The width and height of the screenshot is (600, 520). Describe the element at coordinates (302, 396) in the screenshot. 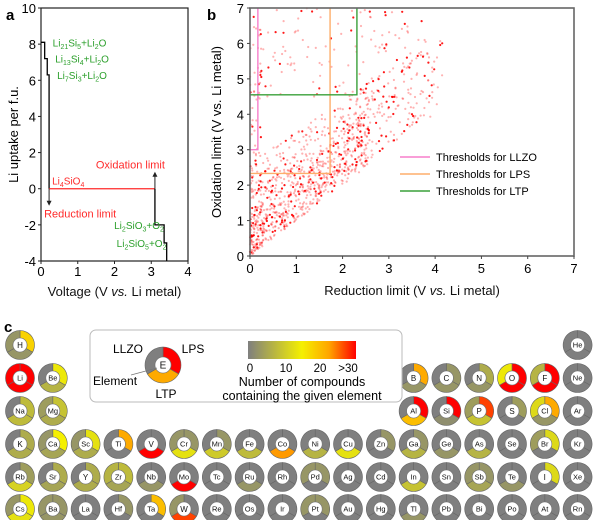

I see `colorbar-title-line2: containing the given element` at that location.